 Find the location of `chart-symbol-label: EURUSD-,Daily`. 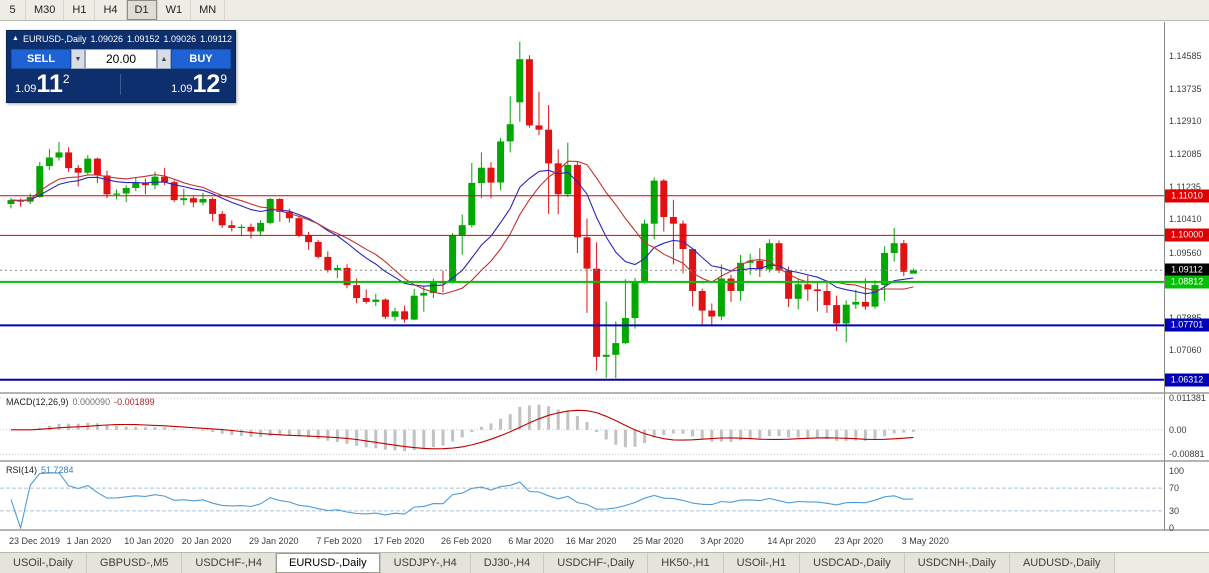

chart-symbol-label: EURUSD-,Daily is located at coordinates (54, 38).